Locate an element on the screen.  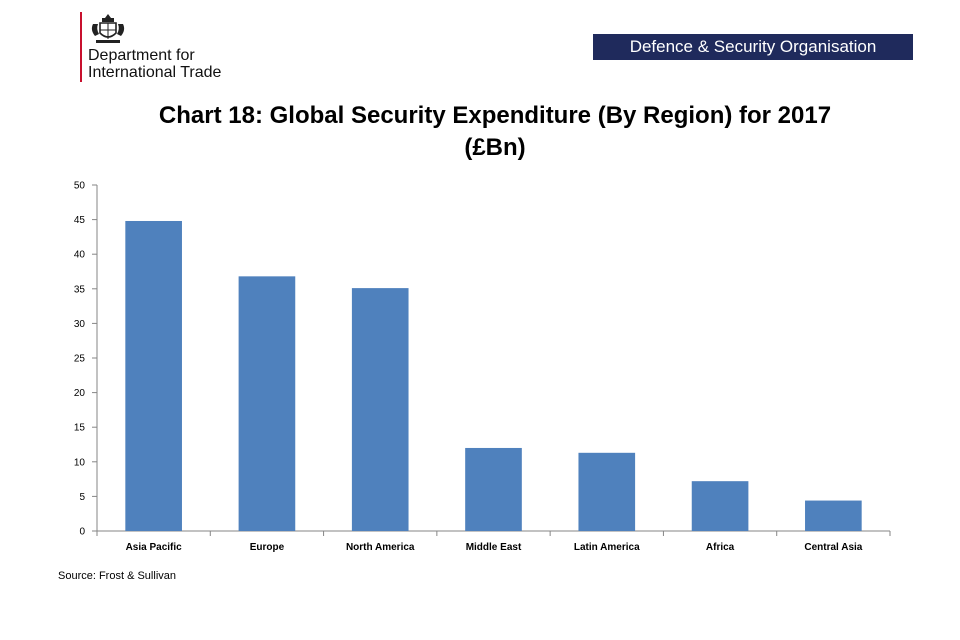
bar-asia-pacific is located at coordinates (153, 375).